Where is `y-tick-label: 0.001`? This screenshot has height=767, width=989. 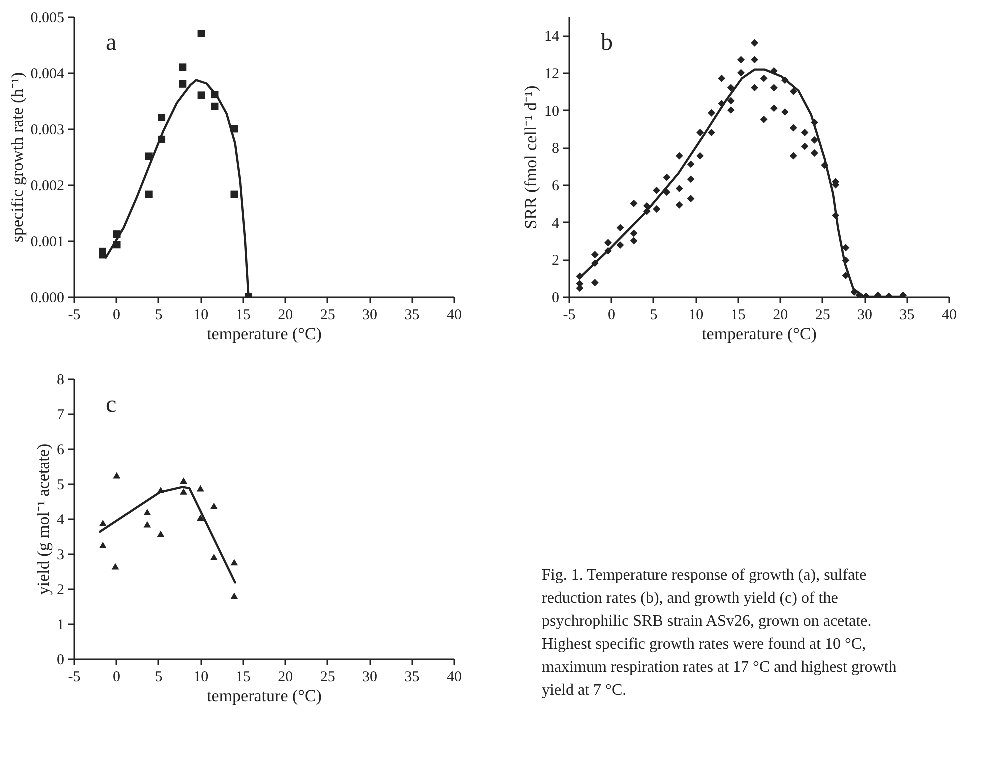 y-tick-label: 0.001 is located at coordinates (47, 242).